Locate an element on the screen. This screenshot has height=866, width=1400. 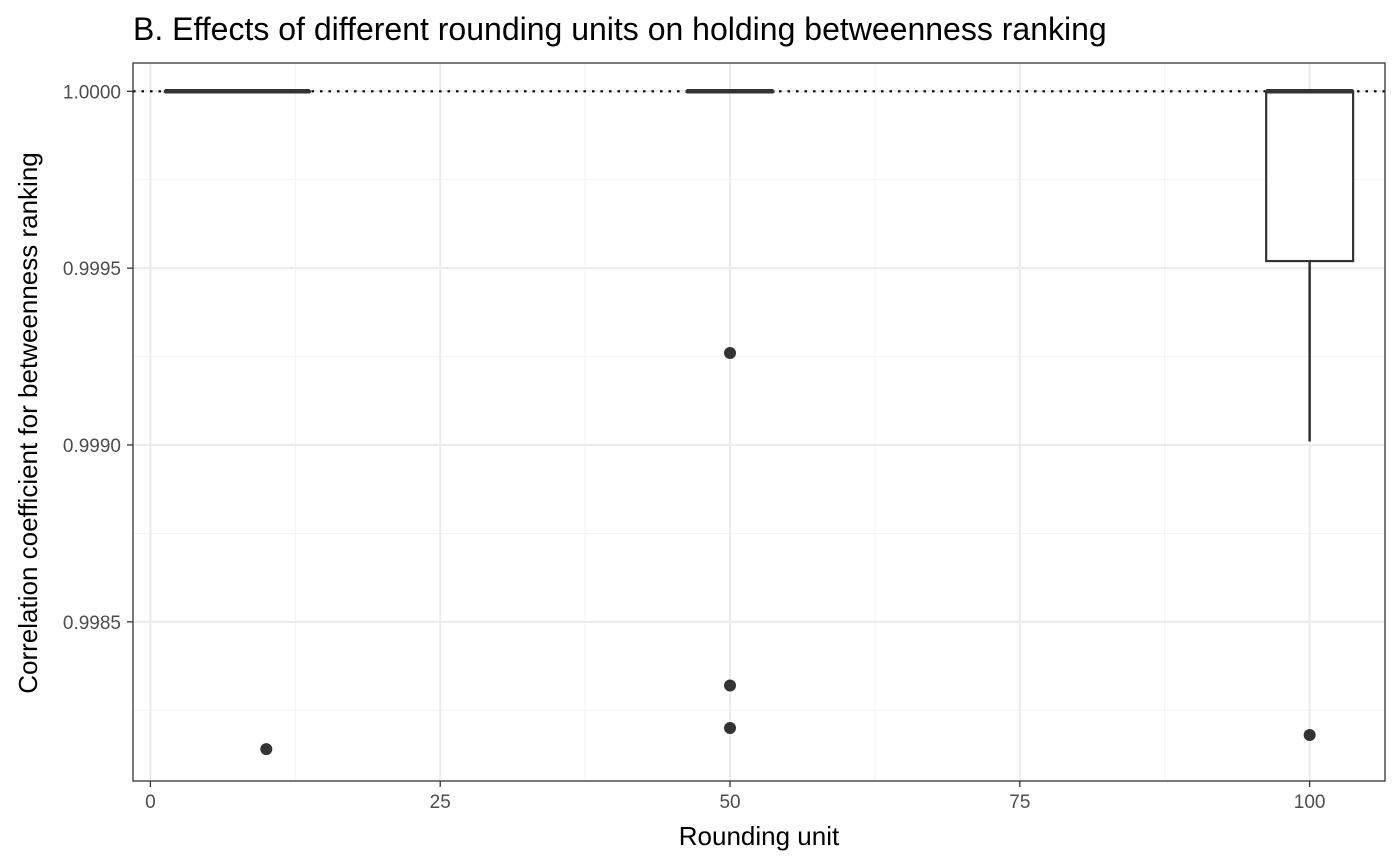
x-tick-label: 75 is located at coordinates (1019, 802).